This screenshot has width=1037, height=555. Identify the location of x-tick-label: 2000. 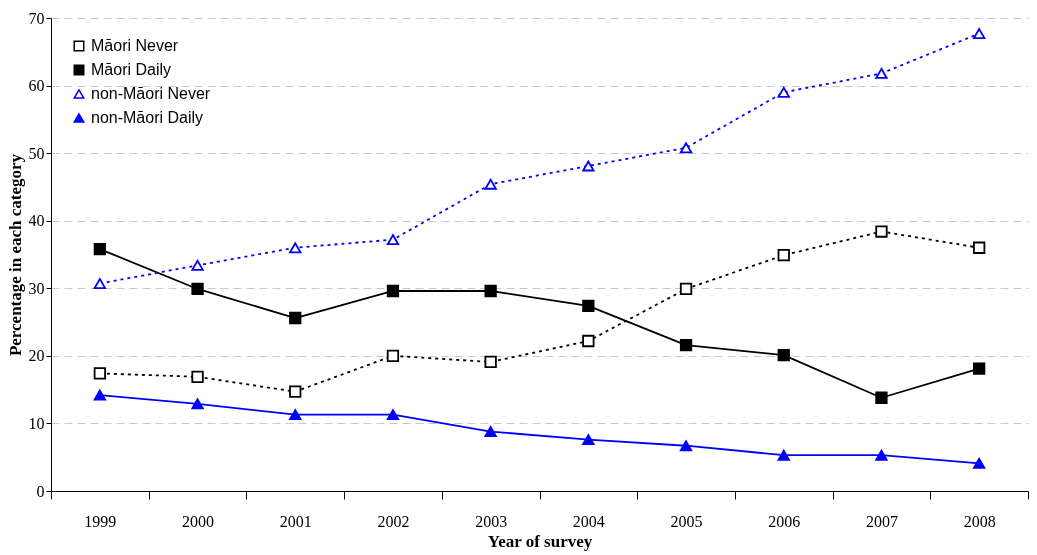
(198, 521).